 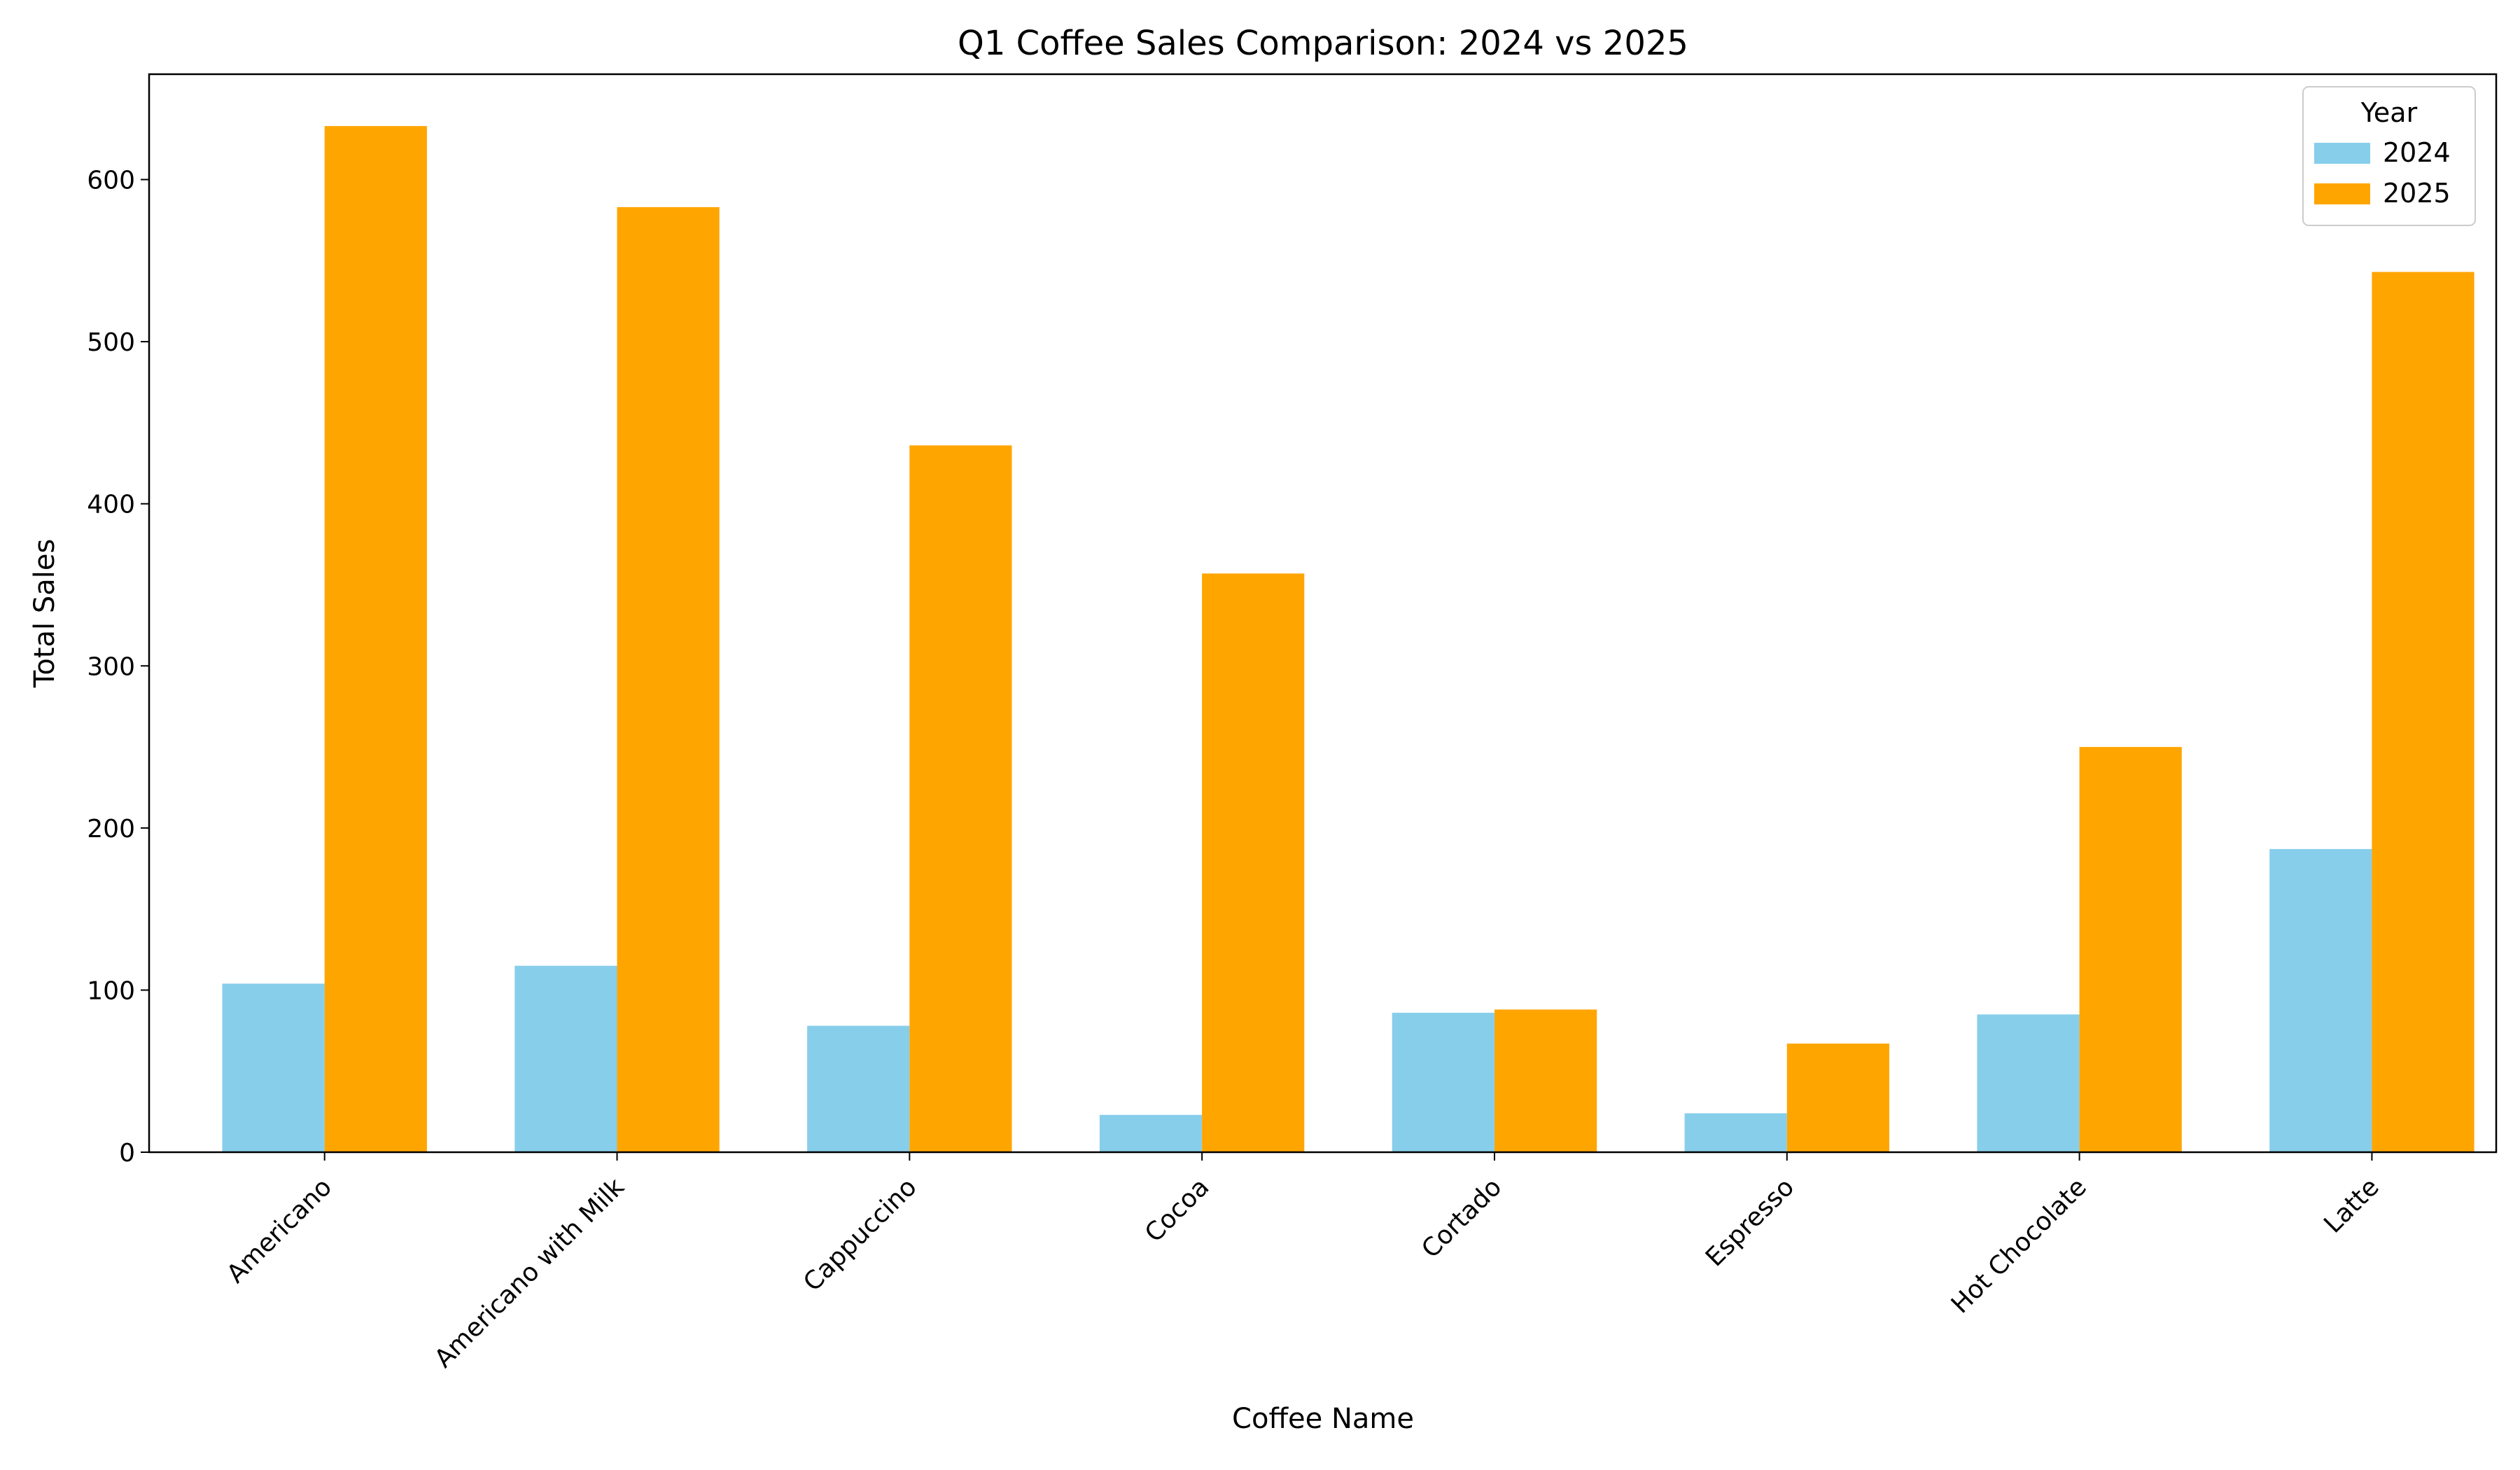 I want to click on bar-2024-cortado, so click(x=1443, y=1082).